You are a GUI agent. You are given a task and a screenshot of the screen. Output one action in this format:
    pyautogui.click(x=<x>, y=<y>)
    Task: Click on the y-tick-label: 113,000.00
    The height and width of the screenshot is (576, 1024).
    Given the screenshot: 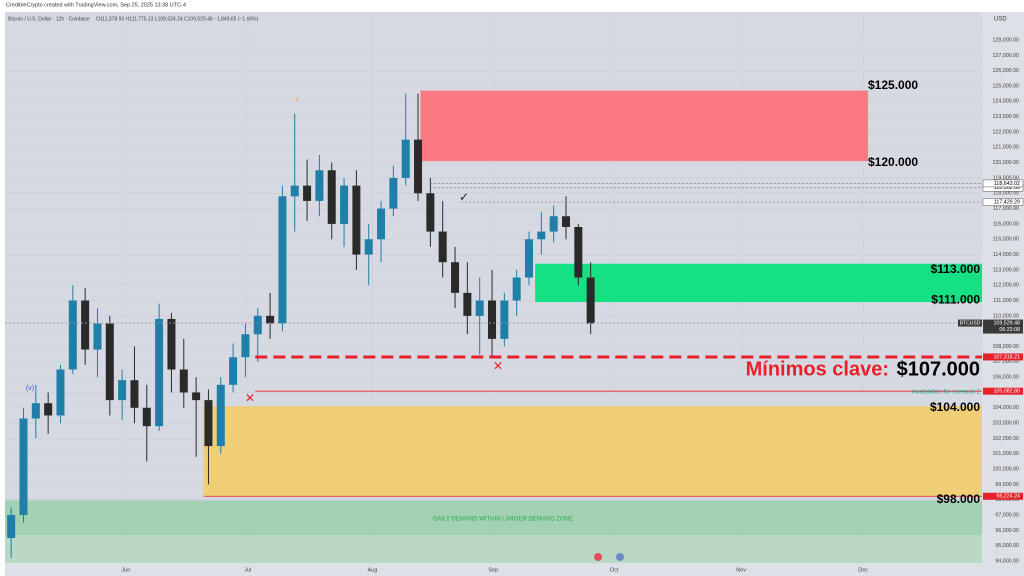 What is the action you would take?
    pyautogui.click(x=1006, y=270)
    